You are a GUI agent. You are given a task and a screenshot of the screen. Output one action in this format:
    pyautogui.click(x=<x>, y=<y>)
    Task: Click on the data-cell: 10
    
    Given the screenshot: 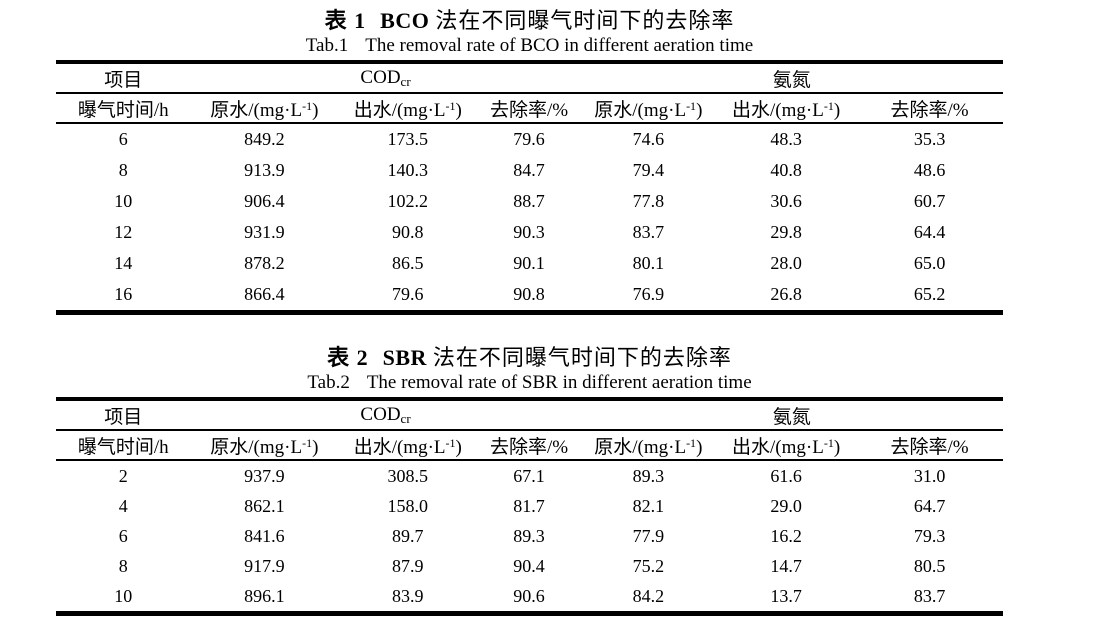 What is the action you would take?
    pyautogui.click(x=123, y=595)
    